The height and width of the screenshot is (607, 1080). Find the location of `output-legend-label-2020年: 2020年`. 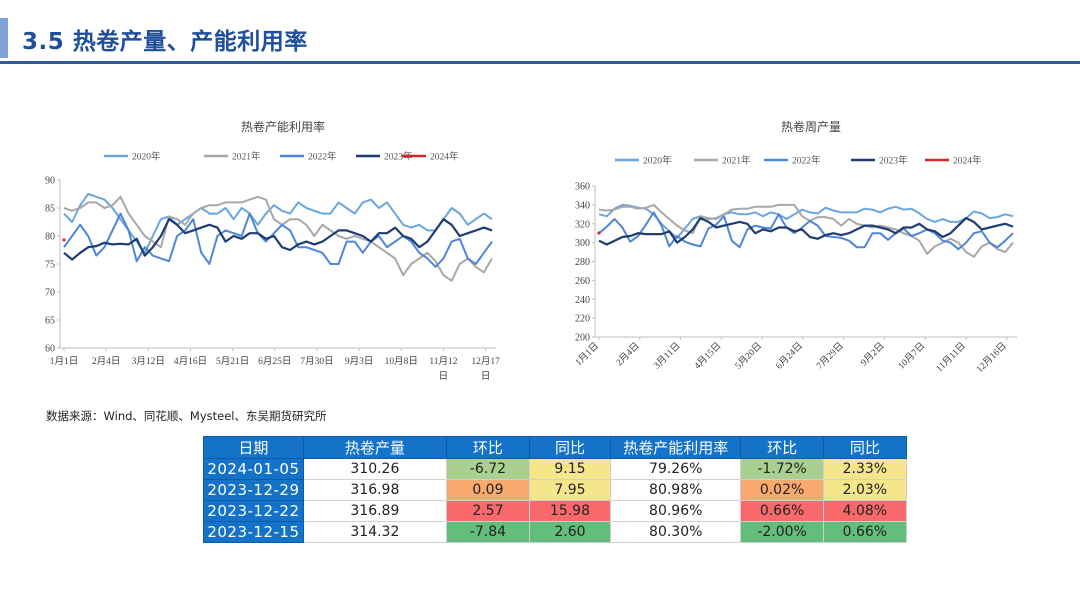

output-legend-label-2020年: 2020年 is located at coordinates (657, 161).